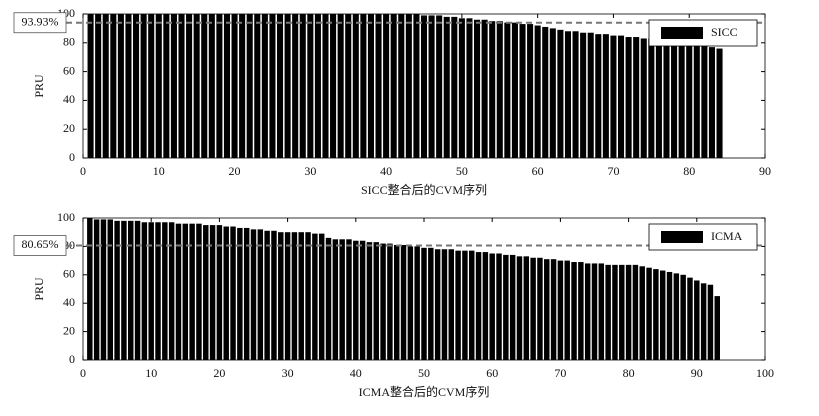  What do you see at coordinates (462, 171) in the screenshot?
I see `x-tick-label: 50` at bounding box center [462, 171].